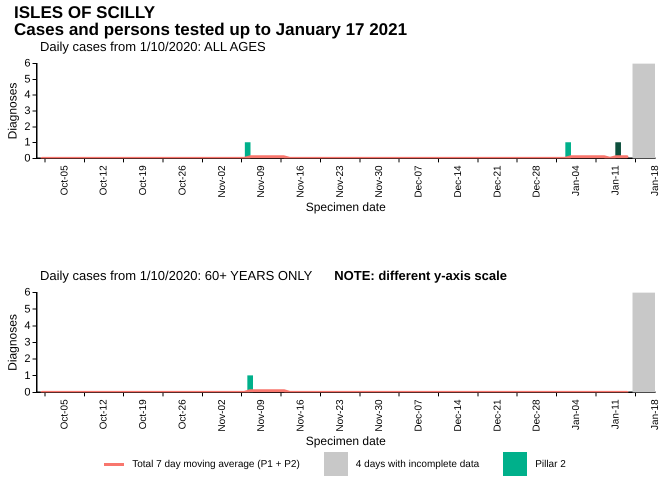 The width and height of the screenshot is (670, 485). Describe the element at coordinates (211, 29) in the screenshot. I see `chart-subtitle: Cases and persons tested up to January 17 2021` at that location.